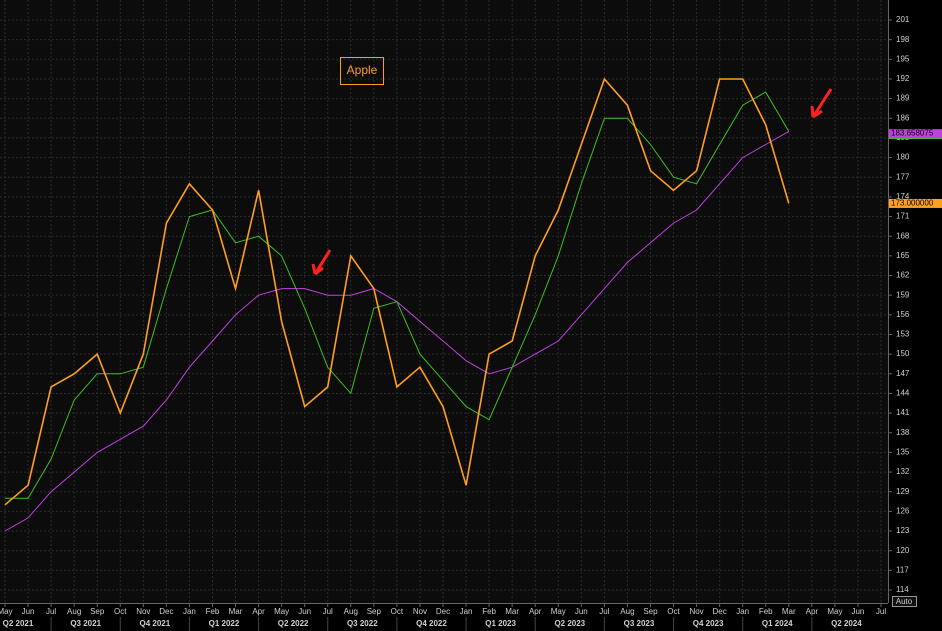 Image resolution: width=942 pixels, height=631 pixels. I want to click on y-tick-label: 195, so click(903, 58).